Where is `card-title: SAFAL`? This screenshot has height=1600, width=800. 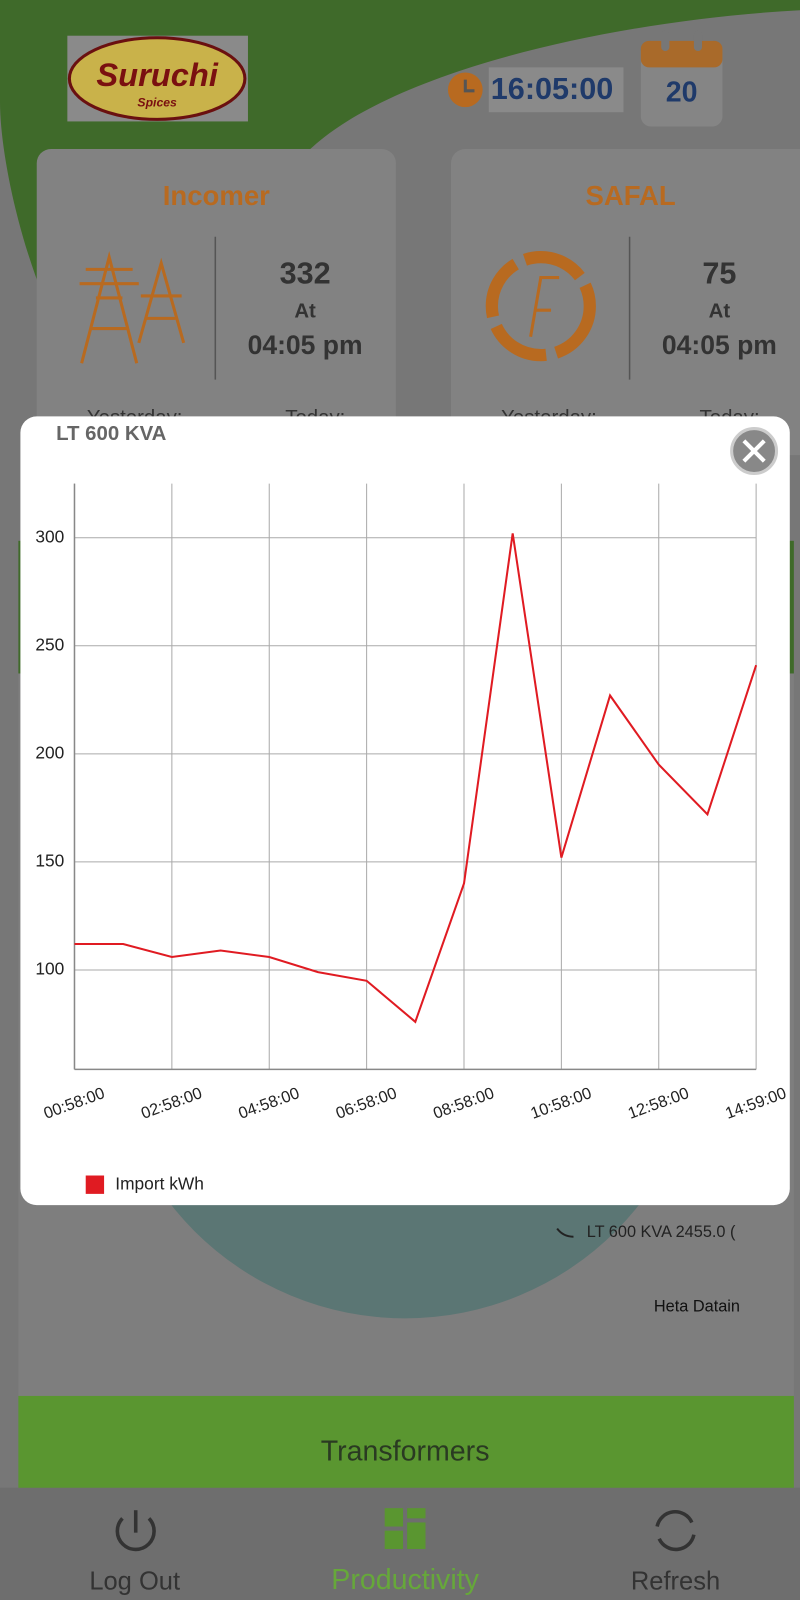
card-title: SAFAL is located at coordinates (630, 195).